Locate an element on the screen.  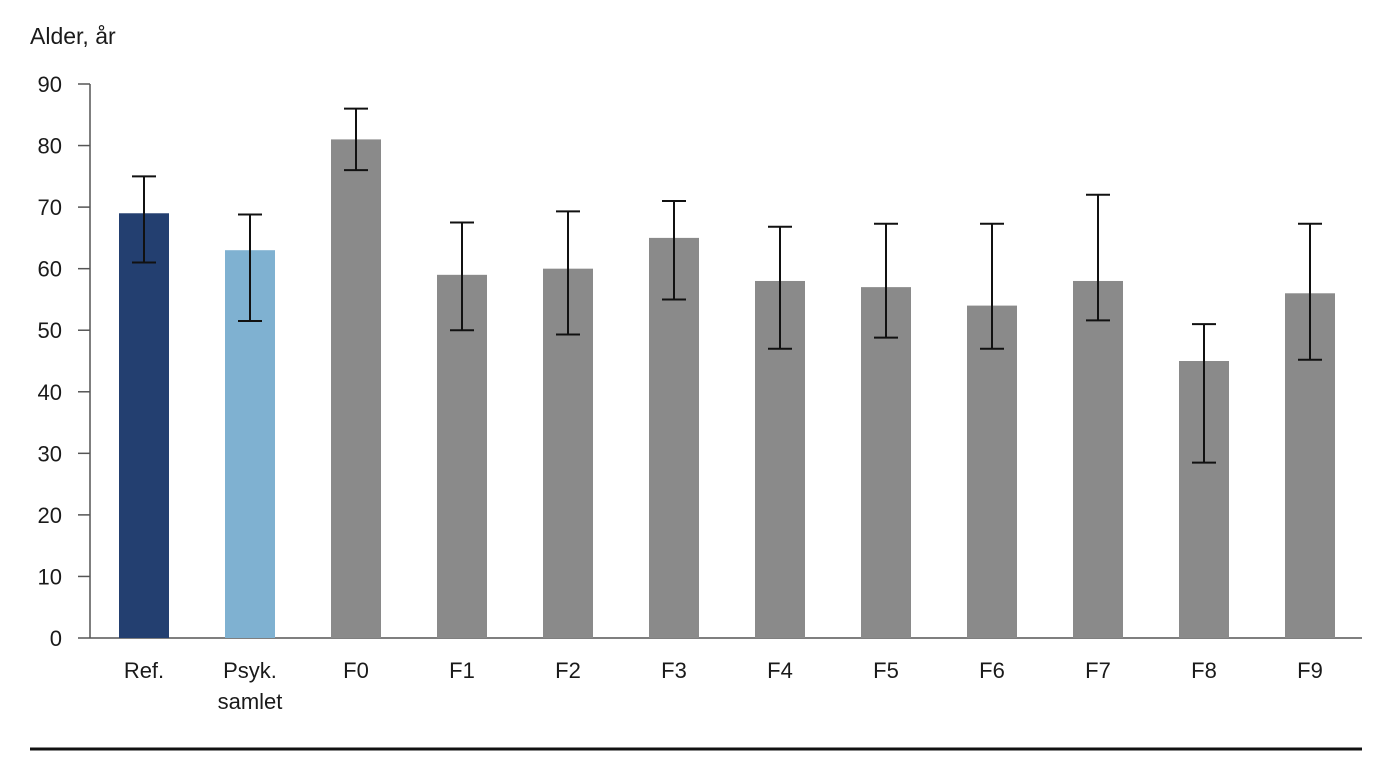
y-tick-label: 50 is located at coordinates (50, 330).